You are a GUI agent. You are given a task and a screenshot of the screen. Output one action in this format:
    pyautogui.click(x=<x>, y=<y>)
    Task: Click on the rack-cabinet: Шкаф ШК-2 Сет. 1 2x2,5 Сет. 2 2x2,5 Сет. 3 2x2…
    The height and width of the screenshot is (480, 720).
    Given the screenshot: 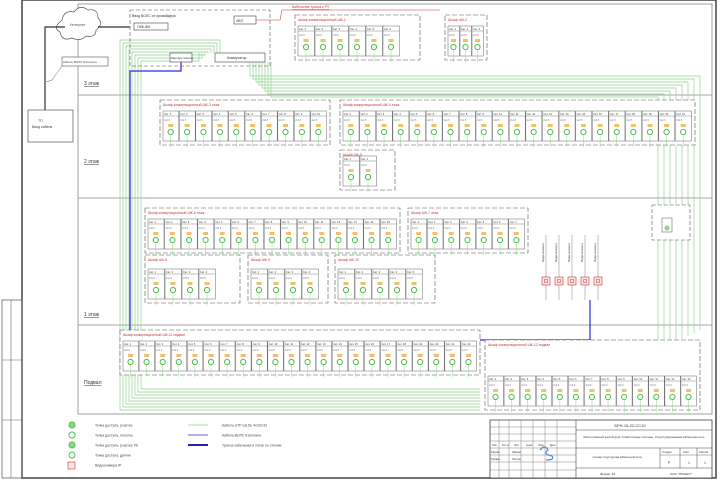 What is the action you would take?
    pyautogui.click(x=466, y=38)
    